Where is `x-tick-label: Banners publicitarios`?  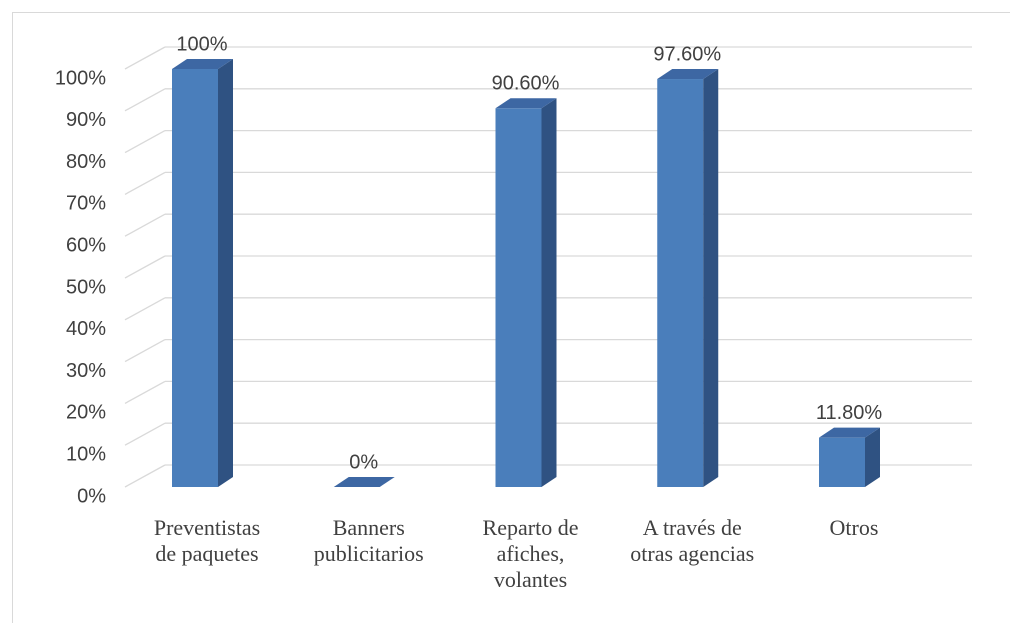 x-tick-label: Banners publicitarios is located at coordinates (368, 540).